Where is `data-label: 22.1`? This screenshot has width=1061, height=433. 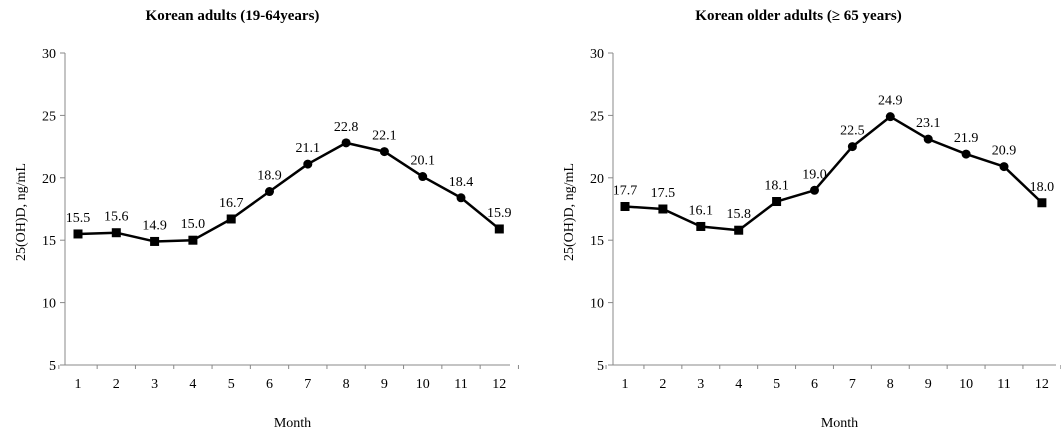 data-label: 22.1 is located at coordinates (384, 136).